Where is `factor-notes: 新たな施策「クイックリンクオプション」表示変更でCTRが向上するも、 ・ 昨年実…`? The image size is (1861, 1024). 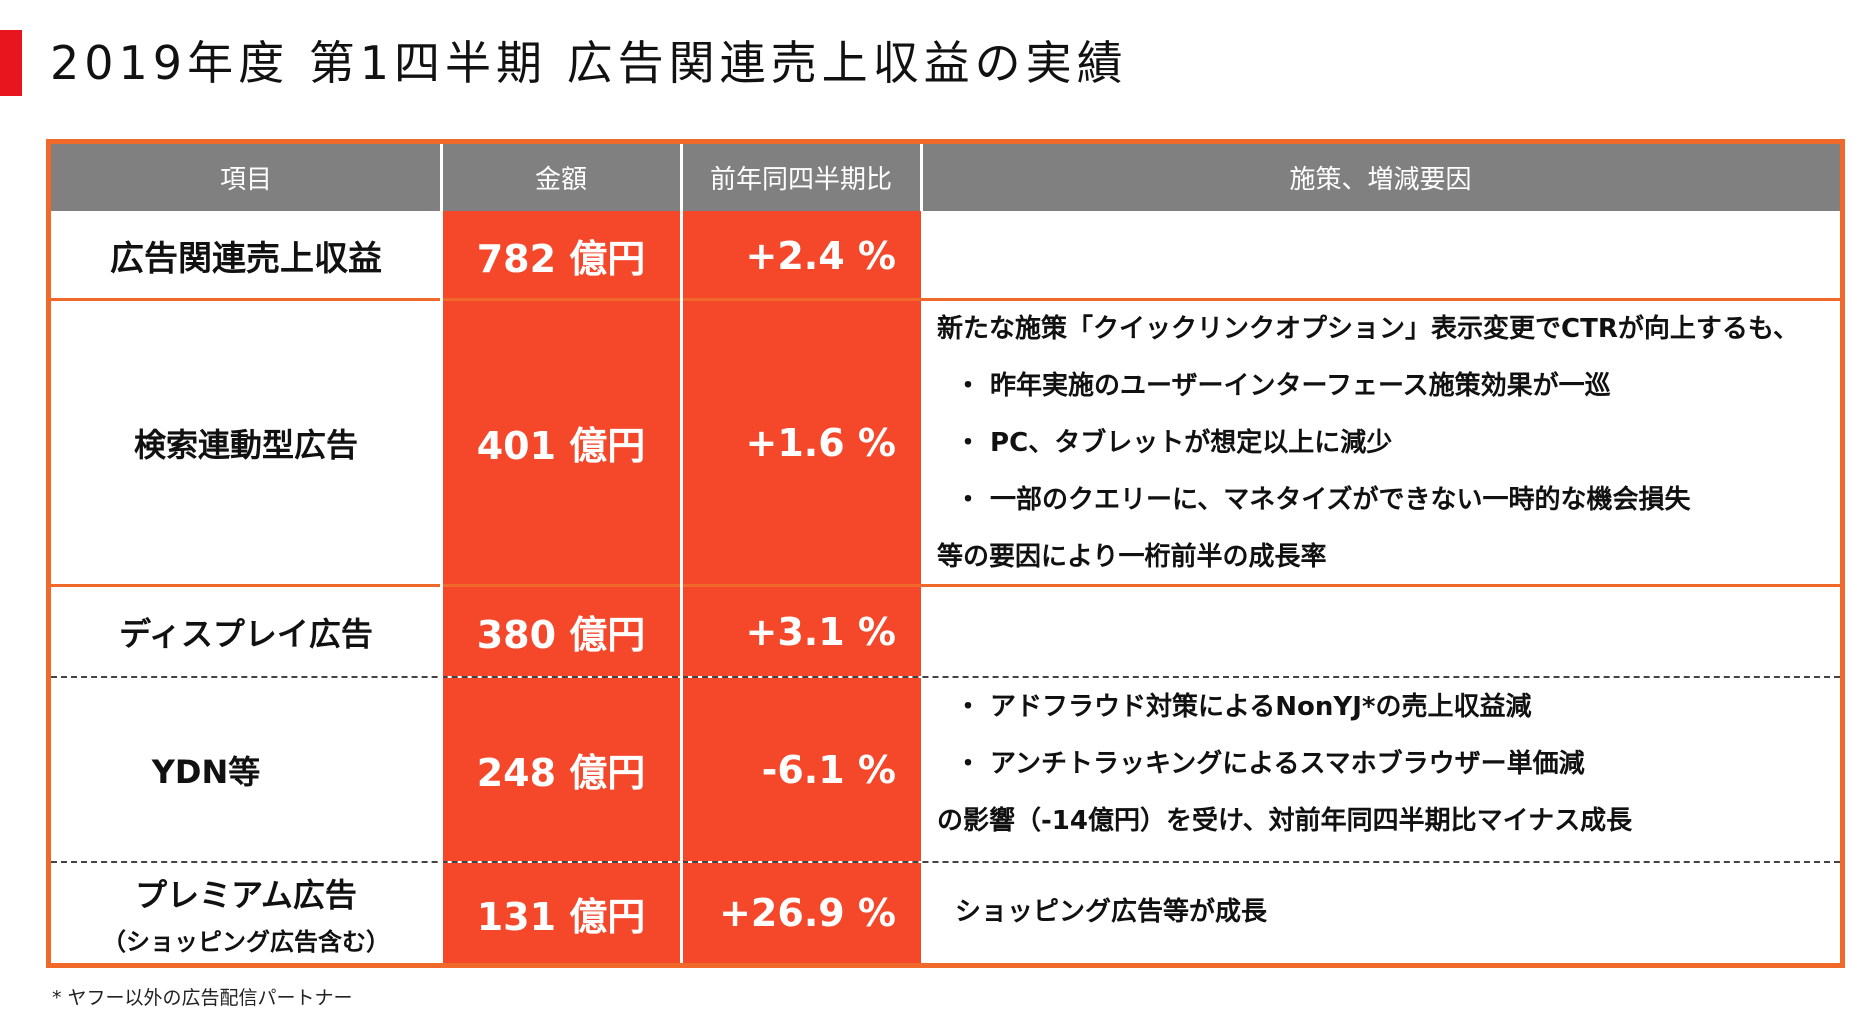
factor-notes: 新たな施策「クイックリンクオプション」表示変更でCTRが向上するも、 ・ 昨年実… is located at coordinates (1368, 443).